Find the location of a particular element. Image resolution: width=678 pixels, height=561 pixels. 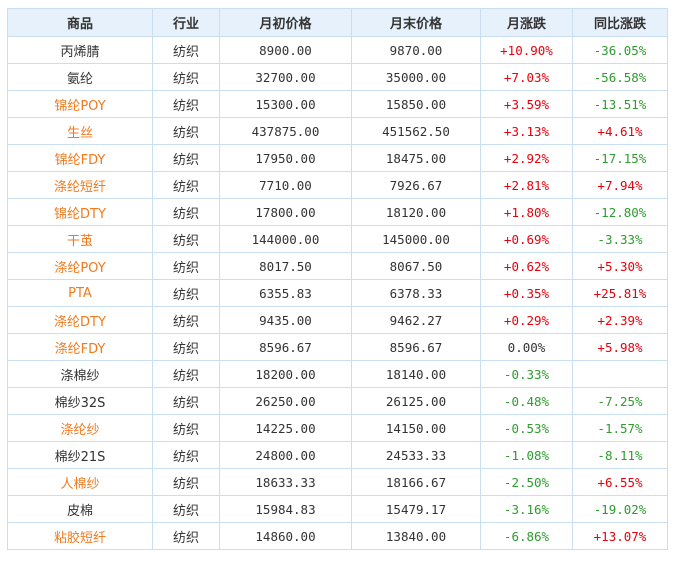

yoy-change-cell: +6.55% is located at coordinates (620, 482).